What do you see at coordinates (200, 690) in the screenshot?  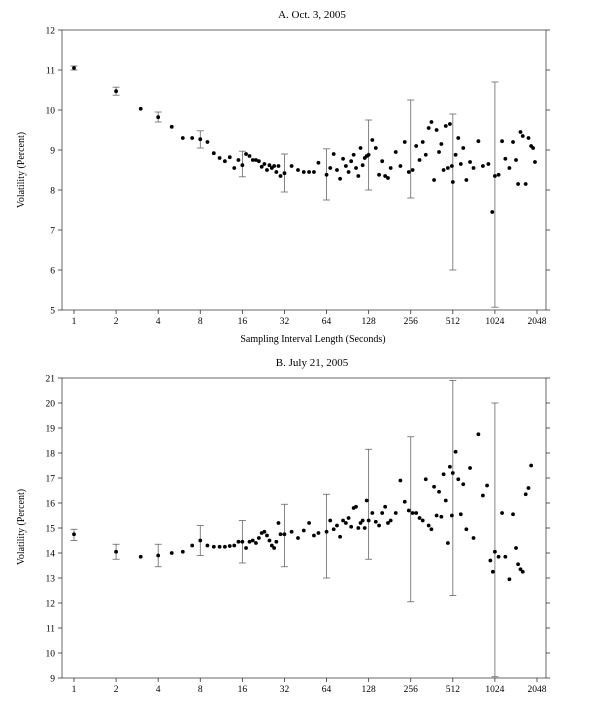 I see `panel-b-x-tick-label: 8` at bounding box center [200, 690].